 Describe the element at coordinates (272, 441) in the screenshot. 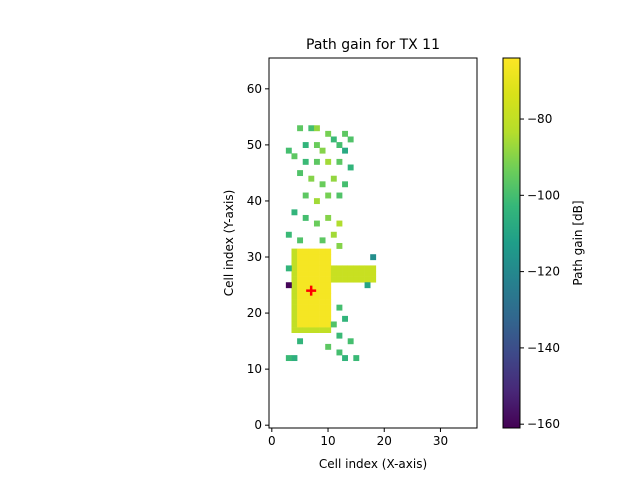

I see `x-tick-label: 0` at that location.